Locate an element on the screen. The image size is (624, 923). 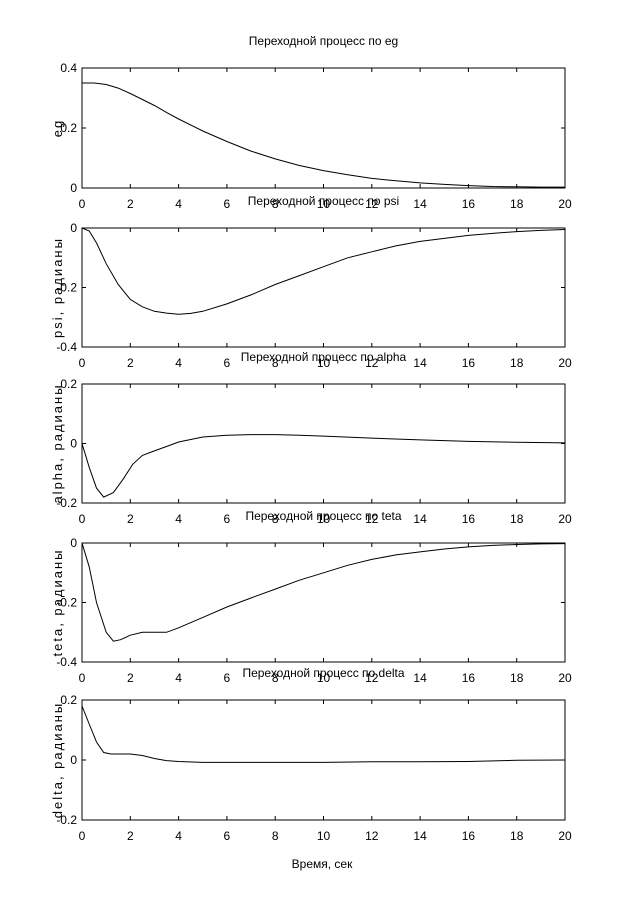
chart-title: Переходной процесс по eg is located at coordinates (323, 41).